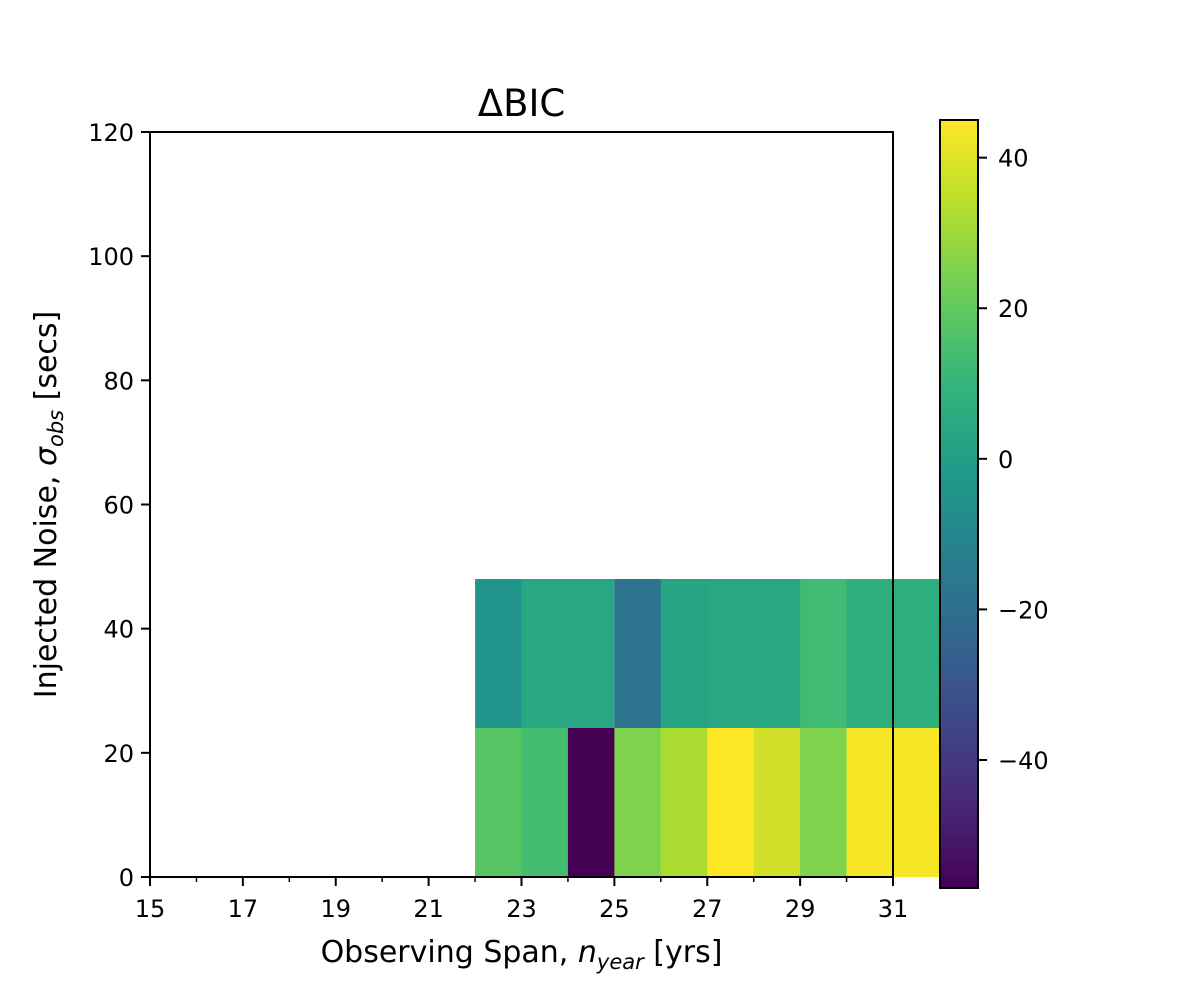 The width and height of the screenshot is (1200, 1000). Describe the element at coordinates (707, 728) in the screenshot. I see `heatmap-cells` at that location.